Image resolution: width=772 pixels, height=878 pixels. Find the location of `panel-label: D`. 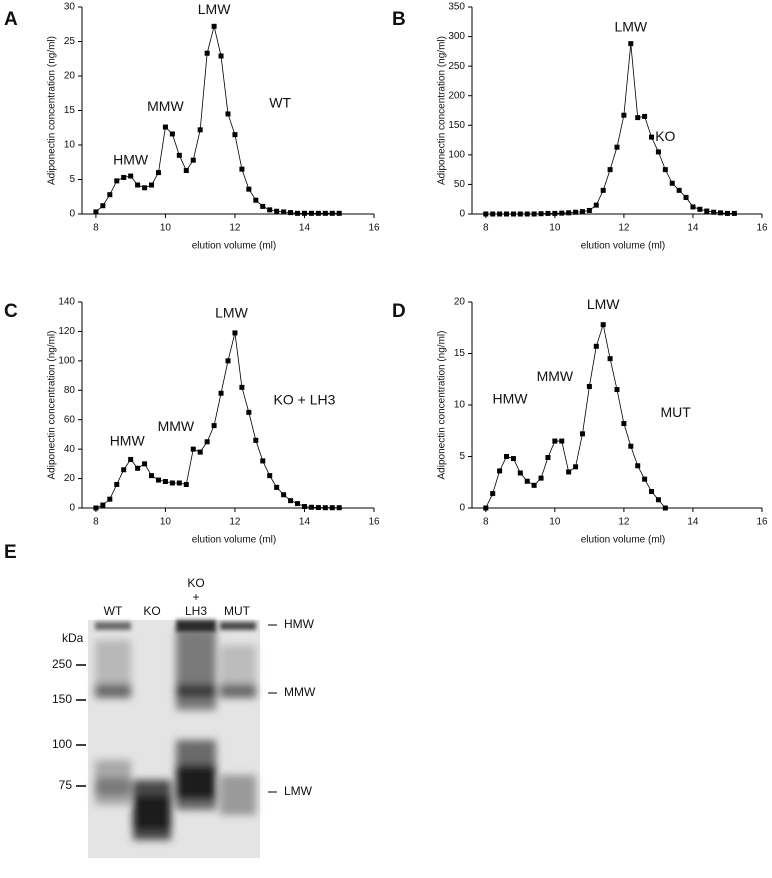

panel-label: D is located at coordinates (399, 311).